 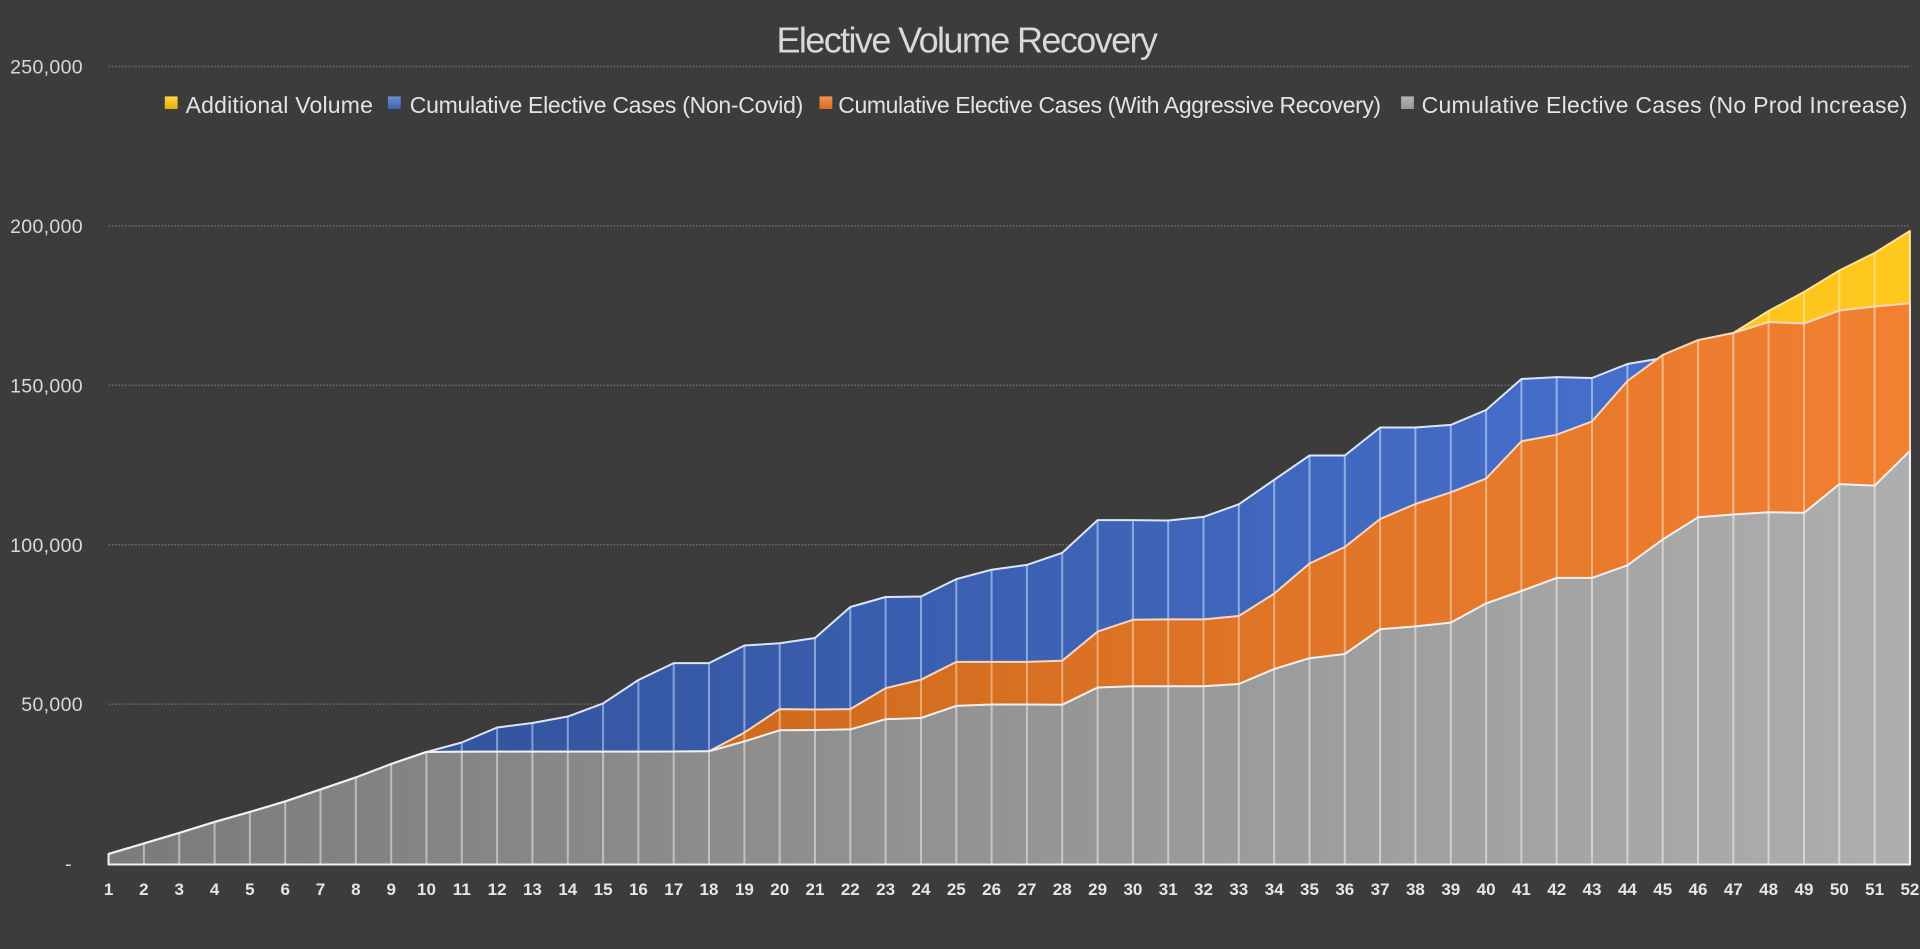 I want to click on svg-text: 17, so click(x=673, y=889).